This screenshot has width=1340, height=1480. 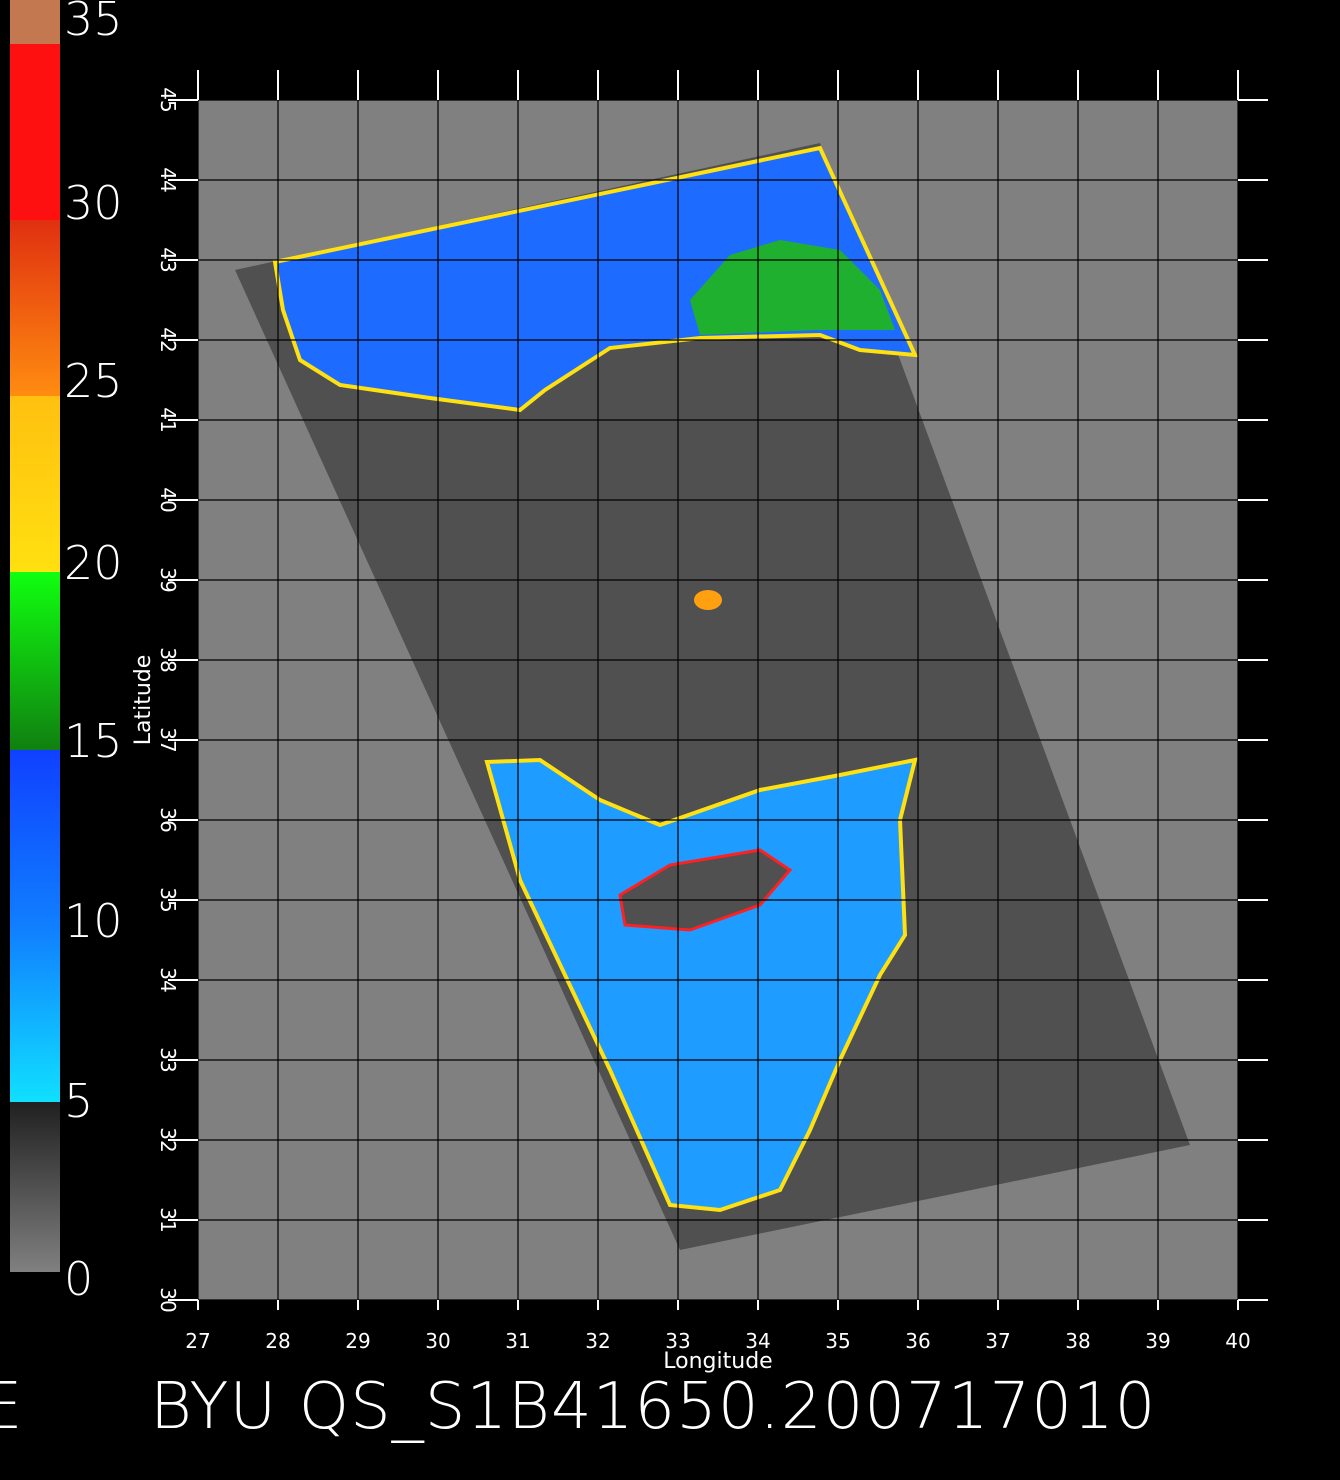 I want to click on y-tick-label-32: 32, so click(x=168, y=1139).